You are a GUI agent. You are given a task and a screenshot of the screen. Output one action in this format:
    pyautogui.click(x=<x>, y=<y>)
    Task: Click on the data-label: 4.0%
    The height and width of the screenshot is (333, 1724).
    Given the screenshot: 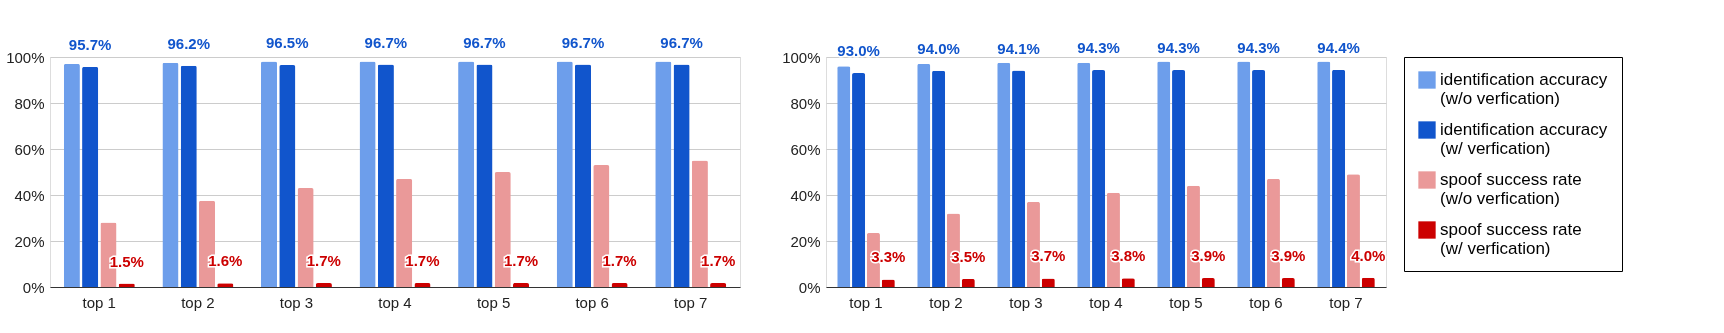 What is the action you would take?
    pyautogui.click(x=1368, y=255)
    